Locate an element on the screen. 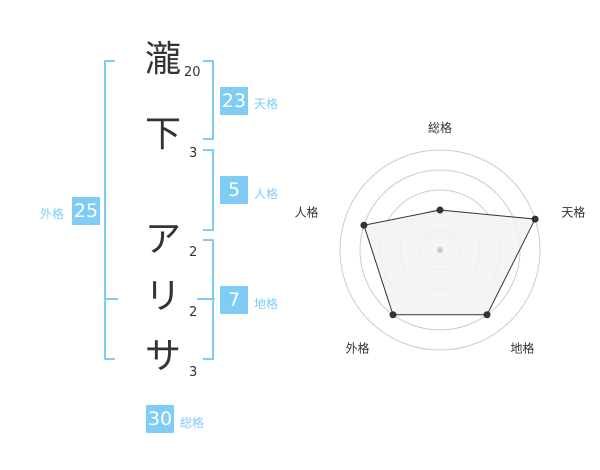 This screenshot has width=600, height=470. tenkaku-bracket is located at coordinates (208, 100).